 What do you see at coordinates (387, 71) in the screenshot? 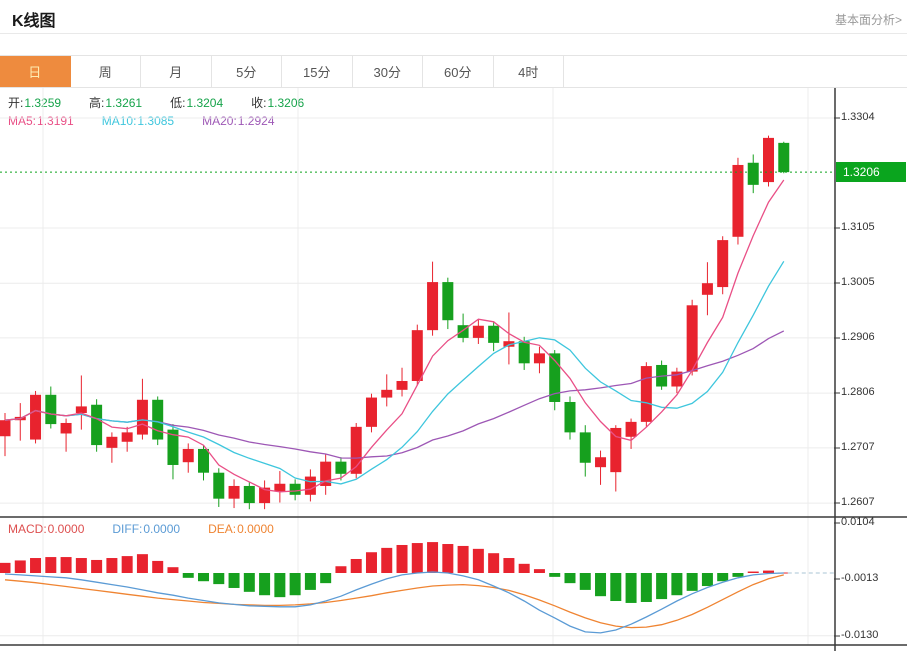
I see `tab-m30: 30分` at bounding box center [387, 71].